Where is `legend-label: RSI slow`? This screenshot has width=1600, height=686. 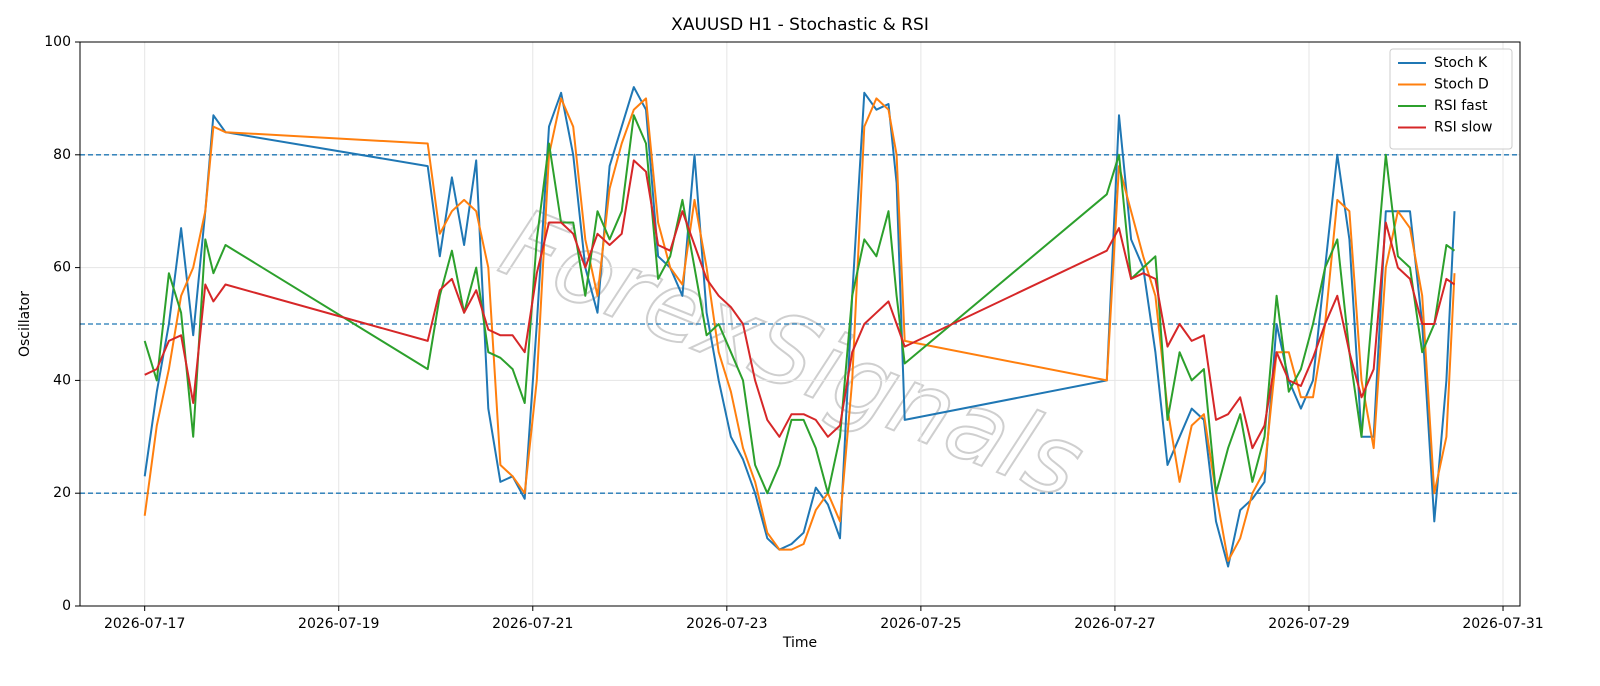 legend-label: RSI slow is located at coordinates (1463, 128).